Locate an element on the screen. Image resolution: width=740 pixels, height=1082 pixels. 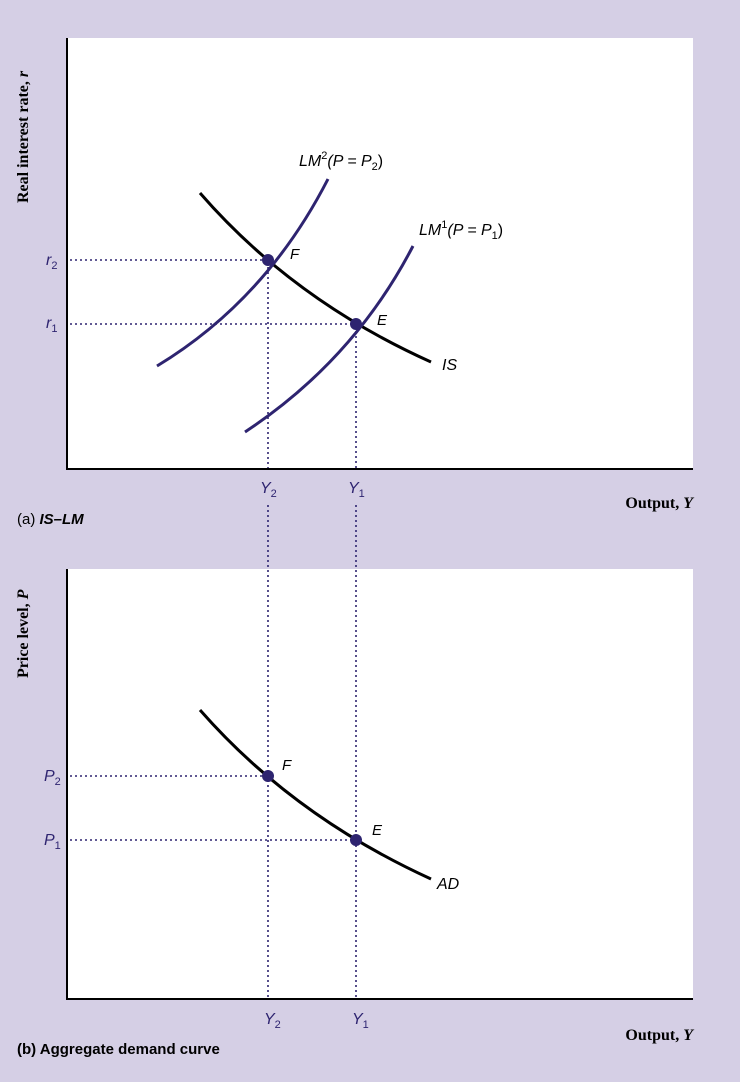
lm1-curve-label: LM1(P = P1) is located at coordinates (461, 230).